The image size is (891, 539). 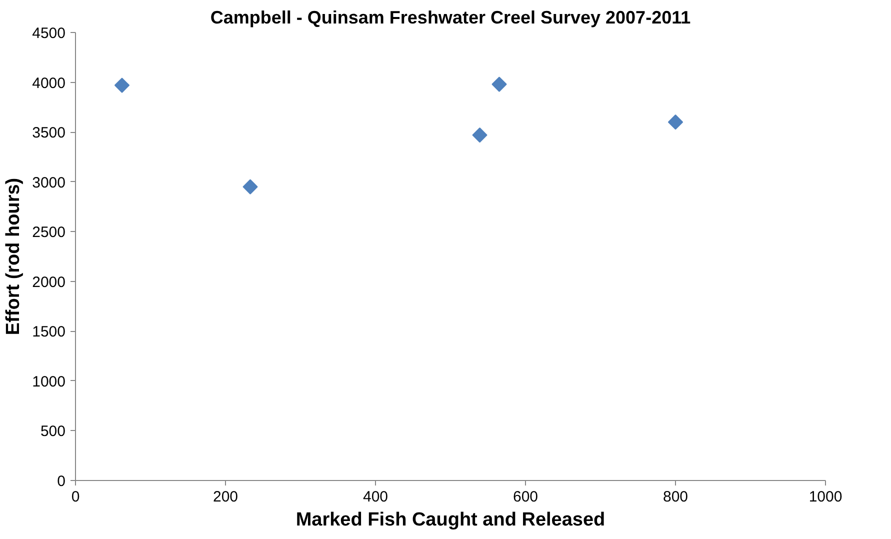 I want to click on y-tick-label: 3500, so click(x=49, y=133).